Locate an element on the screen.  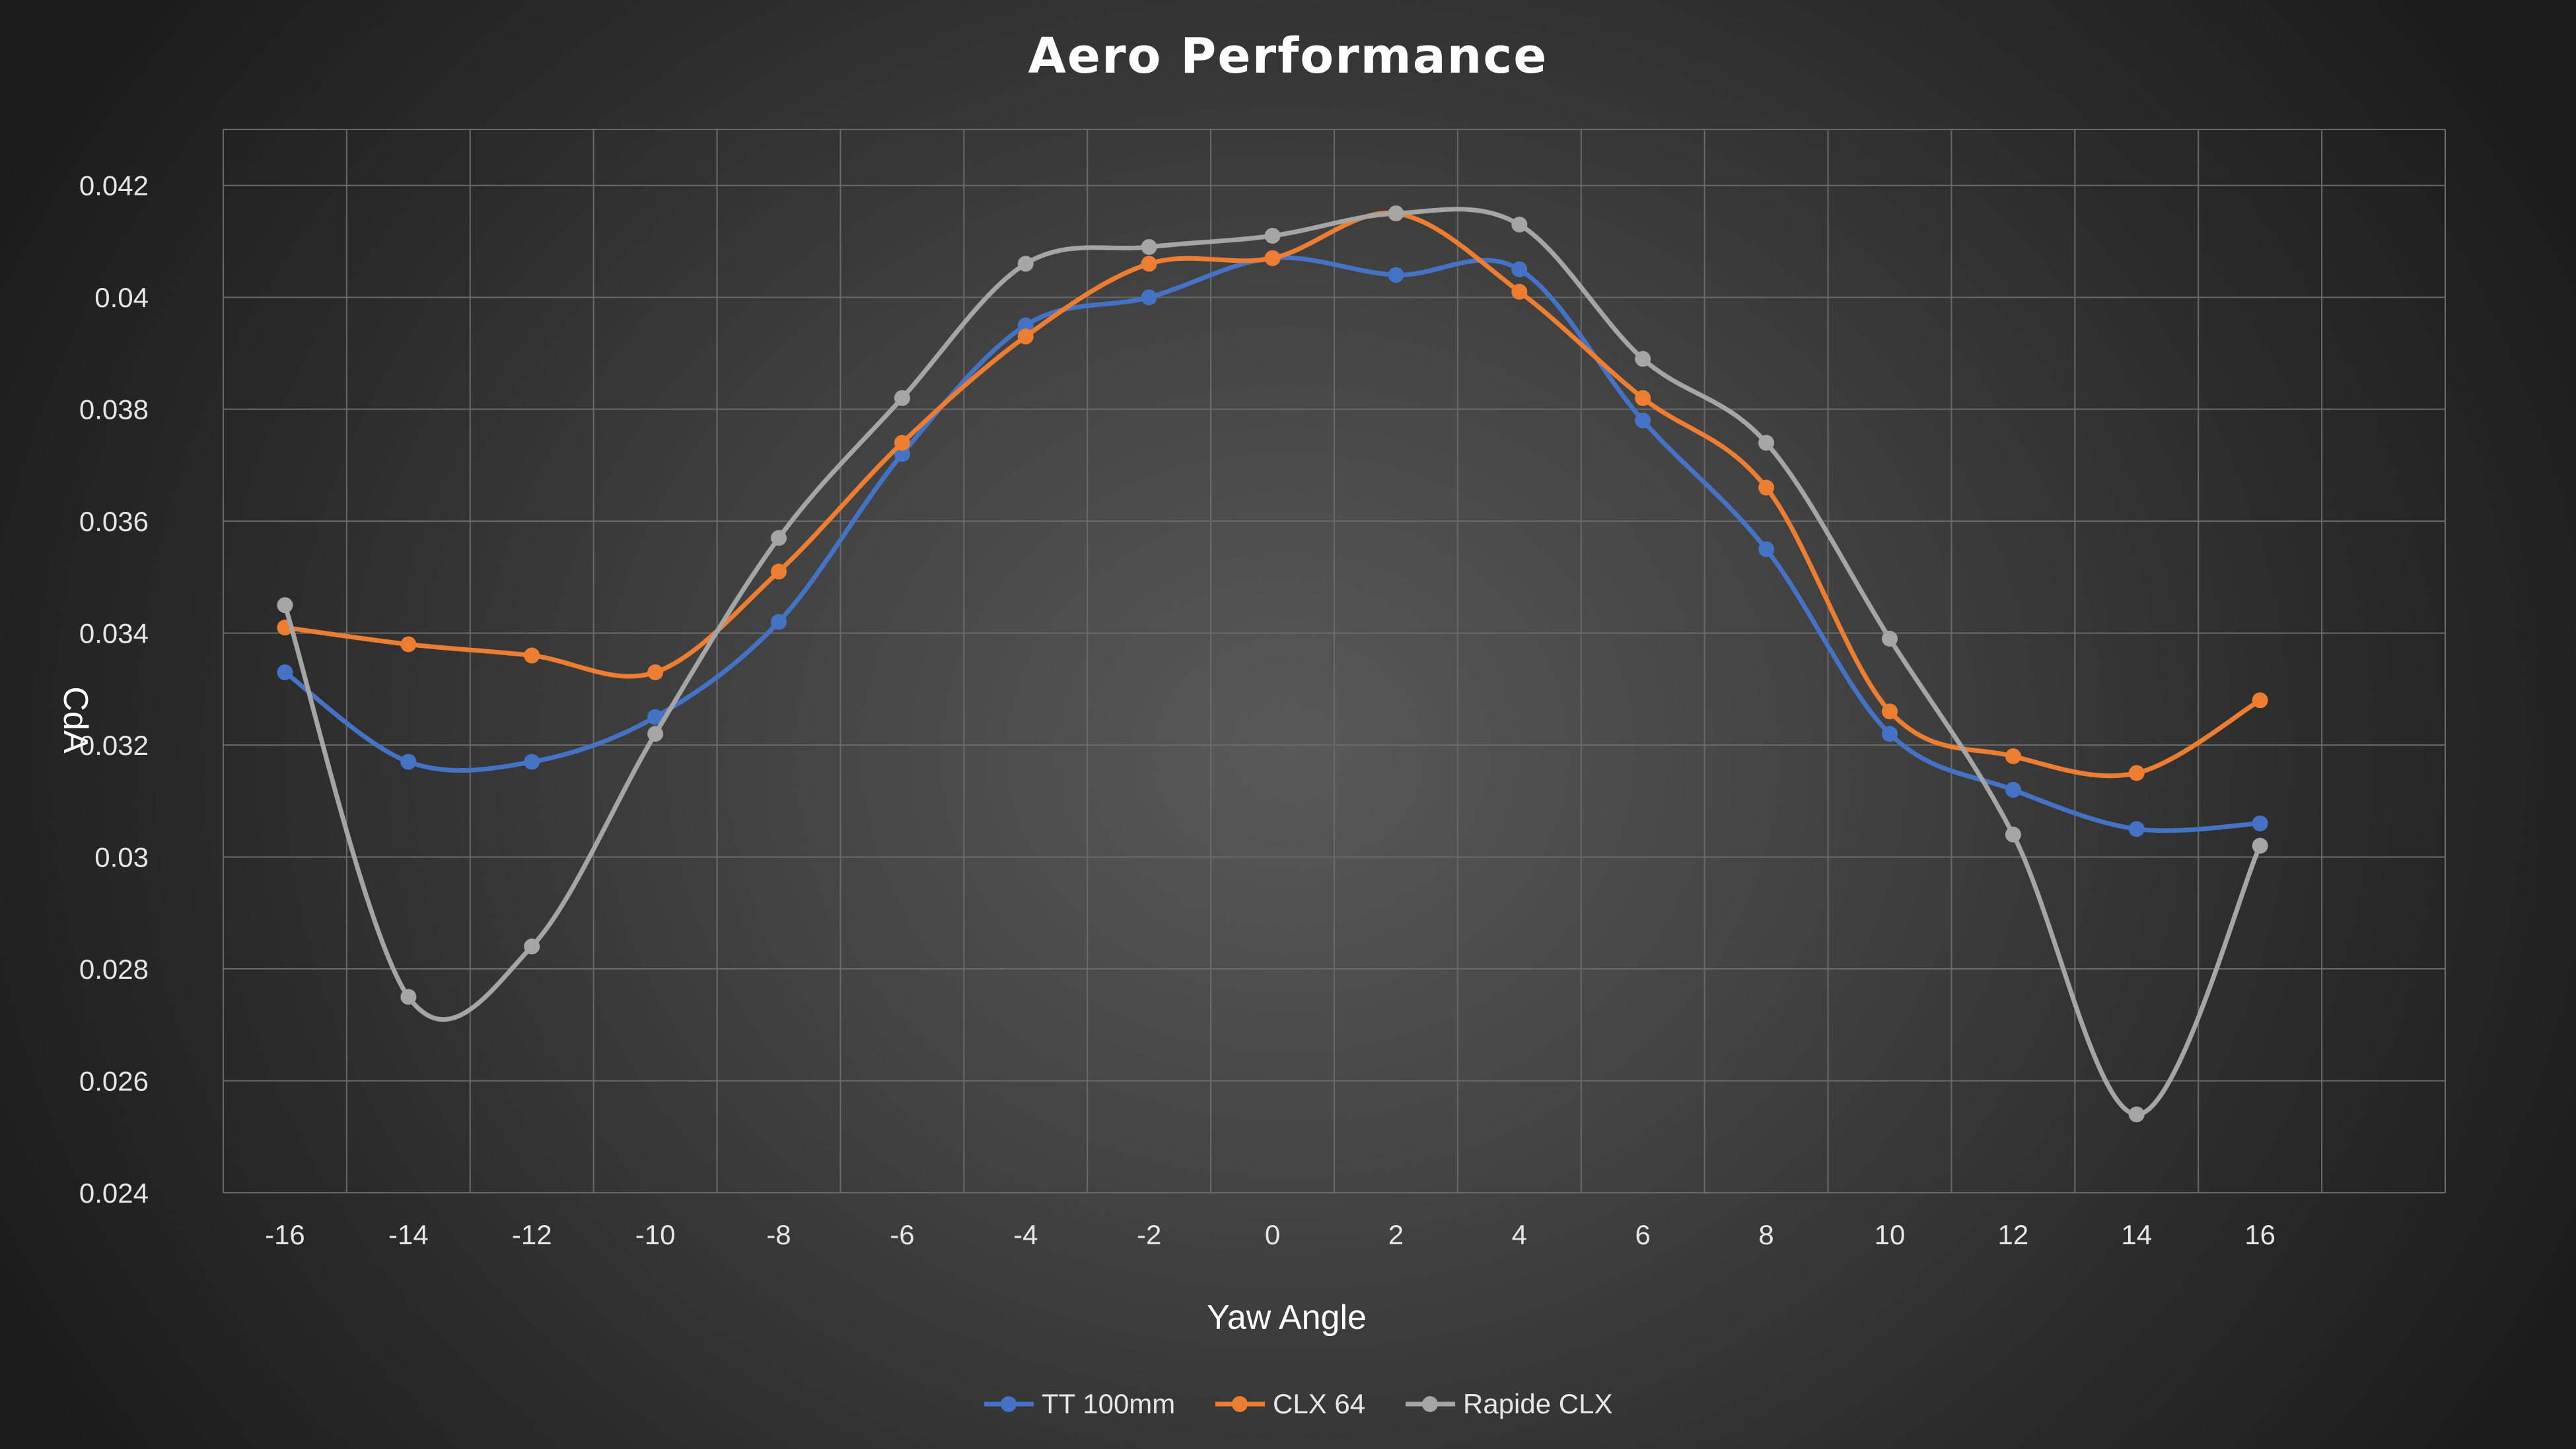
x-axis-title: Yaw Angle is located at coordinates (1287, 1318).